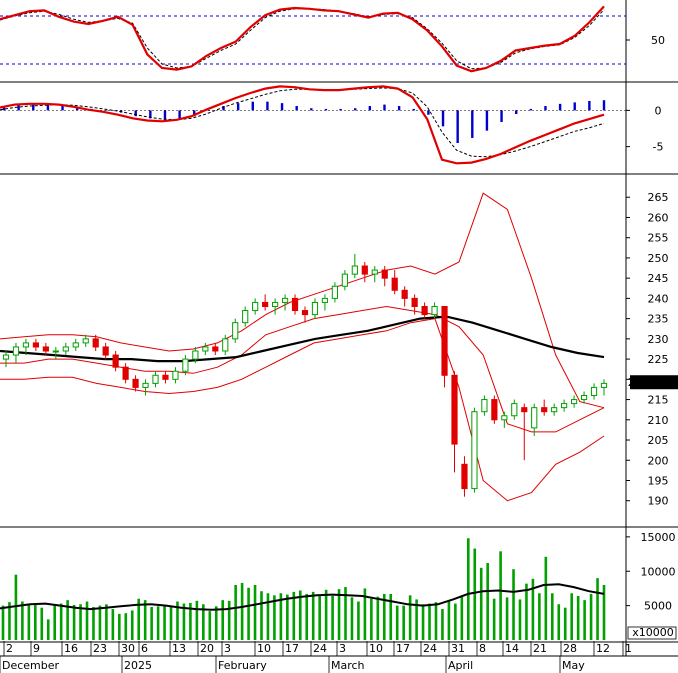 The image size is (678, 673). I want to click on x-day-label: 8, so click(482, 648).